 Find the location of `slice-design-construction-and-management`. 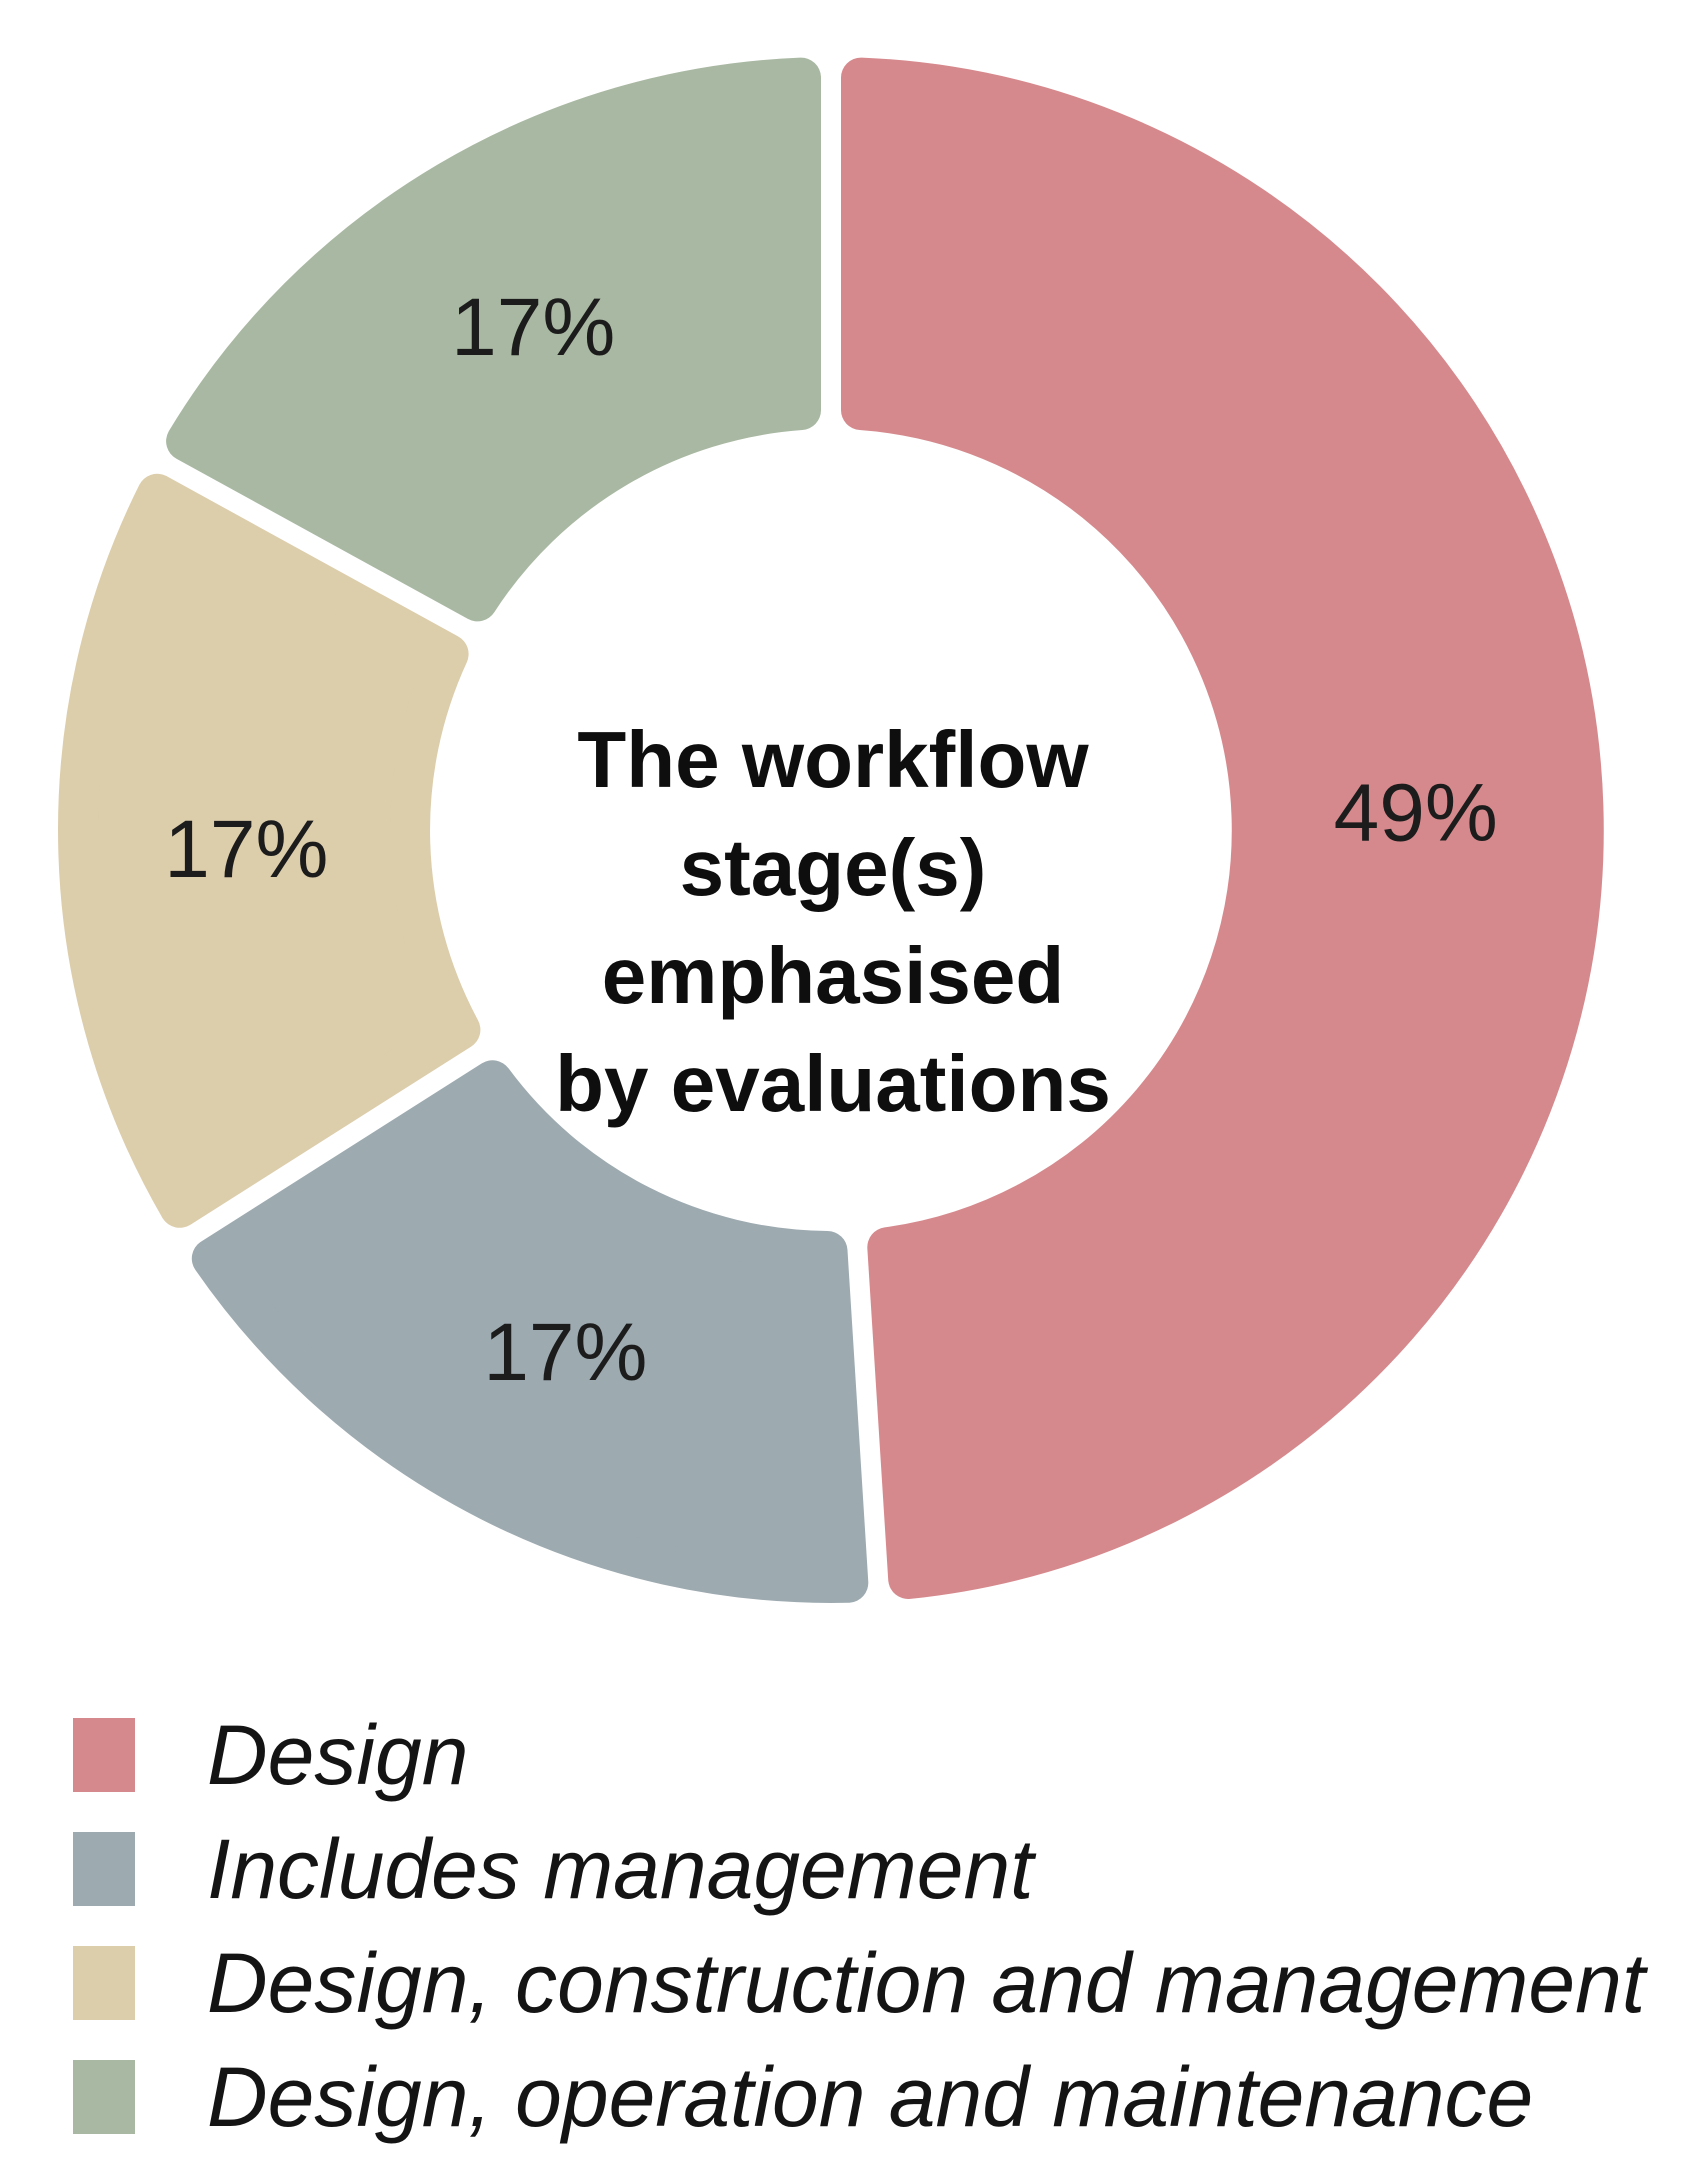

slice-design-construction-and-management is located at coordinates (269, 850).